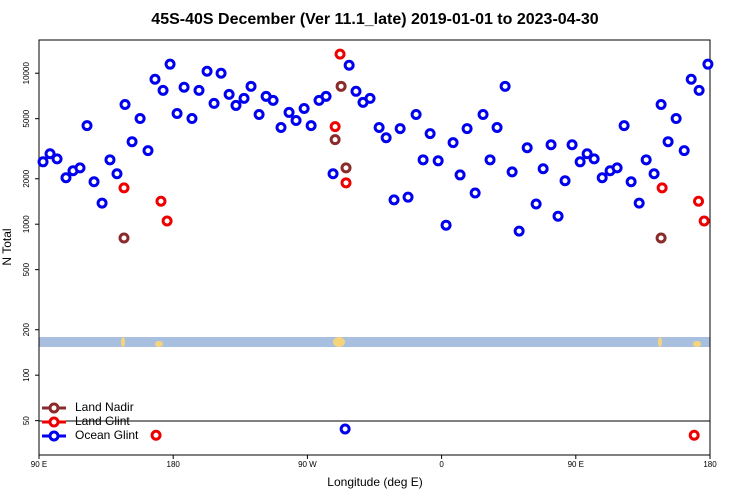 This screenshot has height=500, width=750. Describe the element at coordinates (374, 342) in the screenshot. I see `map-strip` at that location.